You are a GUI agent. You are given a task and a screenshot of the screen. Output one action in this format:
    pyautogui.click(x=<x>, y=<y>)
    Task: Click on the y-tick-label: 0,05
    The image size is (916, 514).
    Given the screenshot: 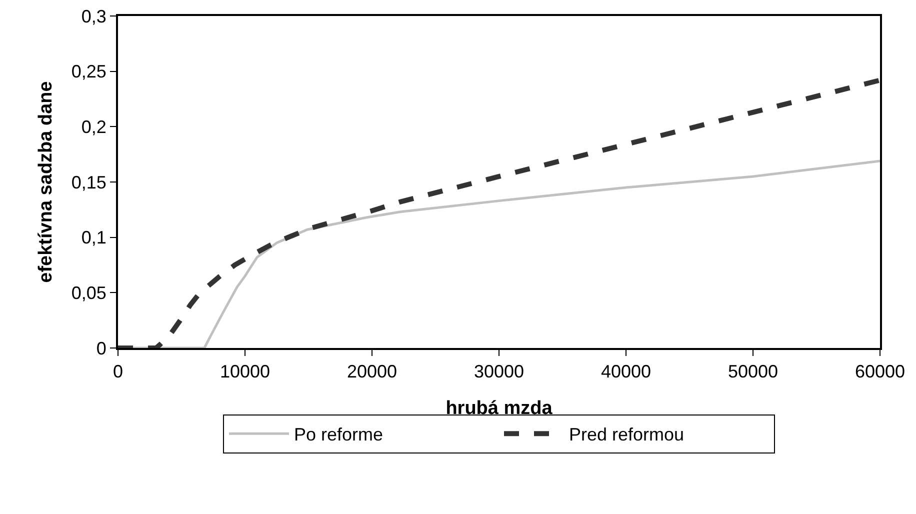 What is the action you would take?
    pyautogui.click(x=88, y=292)
    